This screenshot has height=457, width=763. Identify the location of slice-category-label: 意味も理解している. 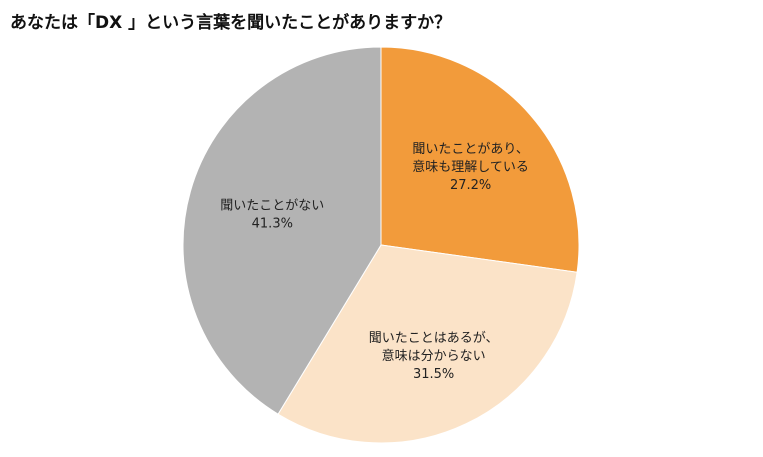
(470, 167).